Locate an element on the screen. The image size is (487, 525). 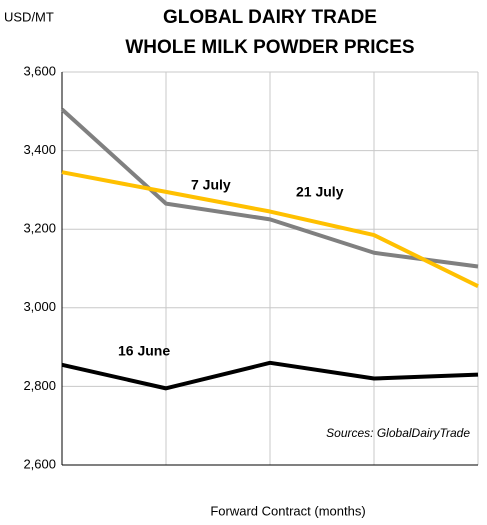
series-label: 7 July is located at coordinates (211, 185).